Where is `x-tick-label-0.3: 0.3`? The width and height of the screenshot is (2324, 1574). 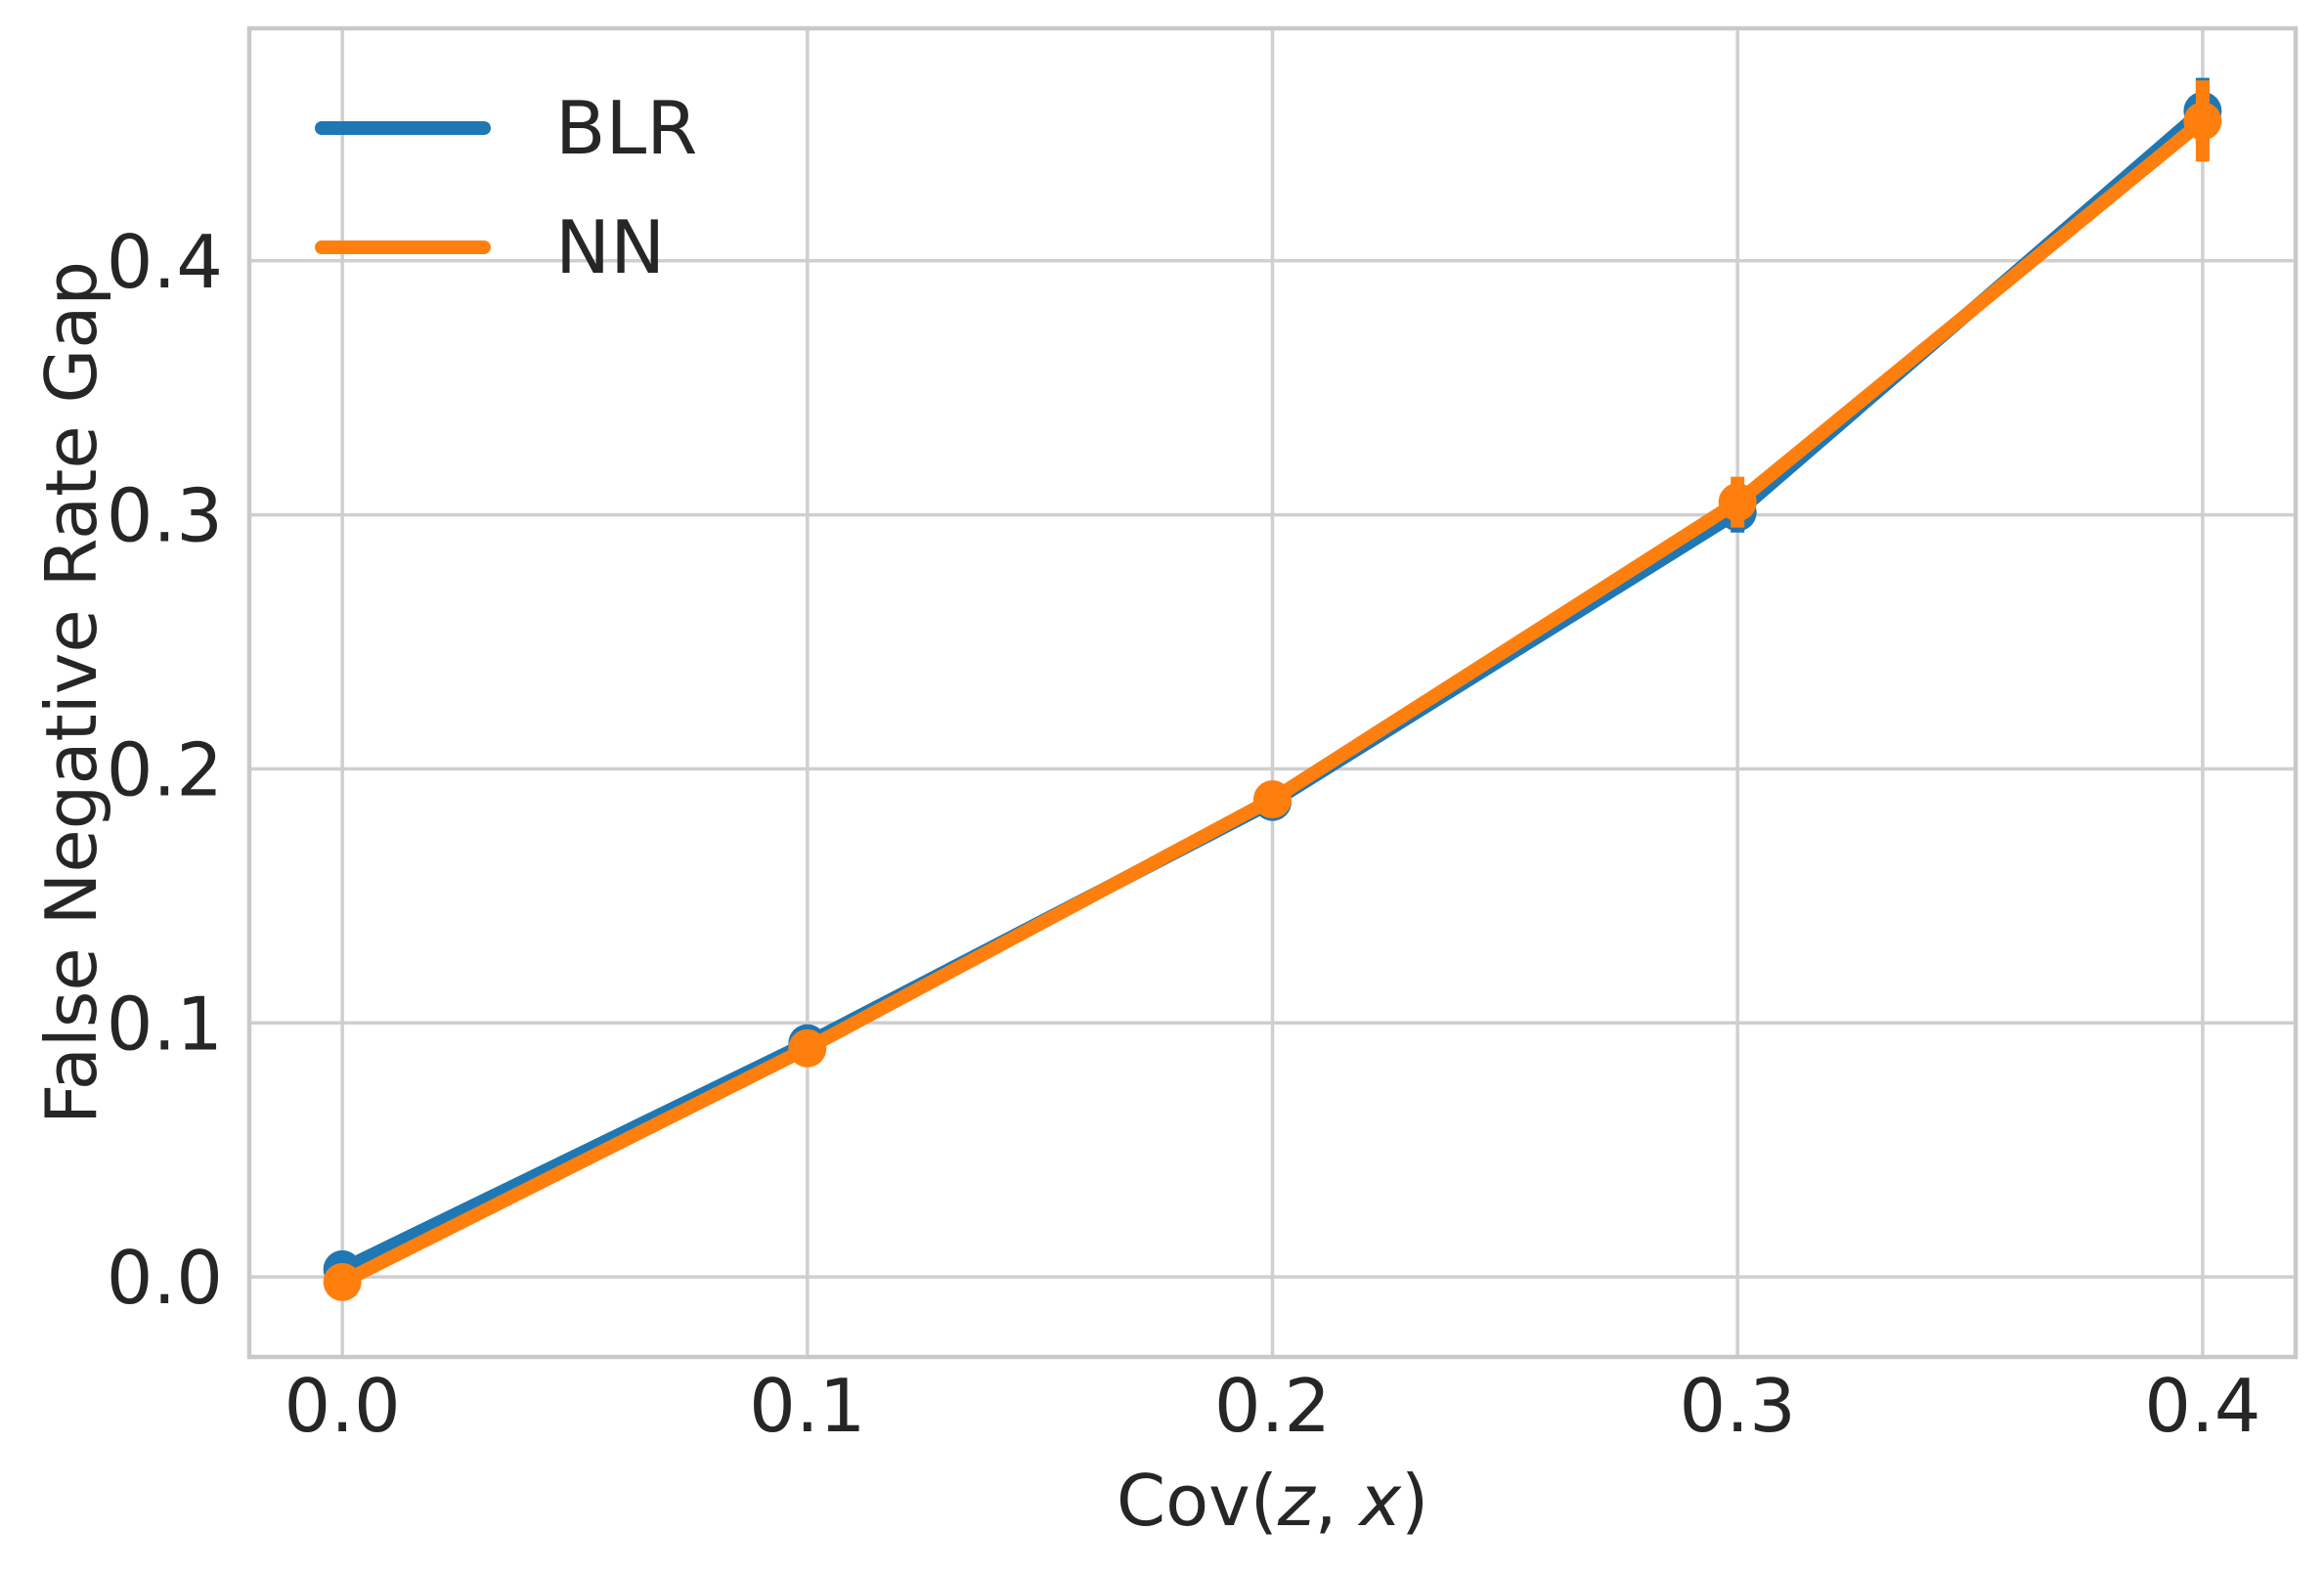
x-tick-label-0.3: 0.3 is located at coordinates (1738, 1406).